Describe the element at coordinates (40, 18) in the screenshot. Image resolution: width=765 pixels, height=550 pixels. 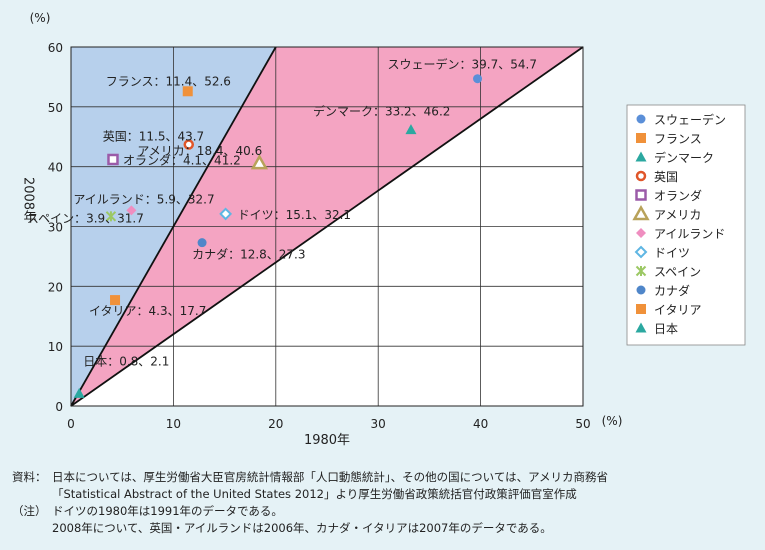
I see `y-unit-label: (%)` at that location.